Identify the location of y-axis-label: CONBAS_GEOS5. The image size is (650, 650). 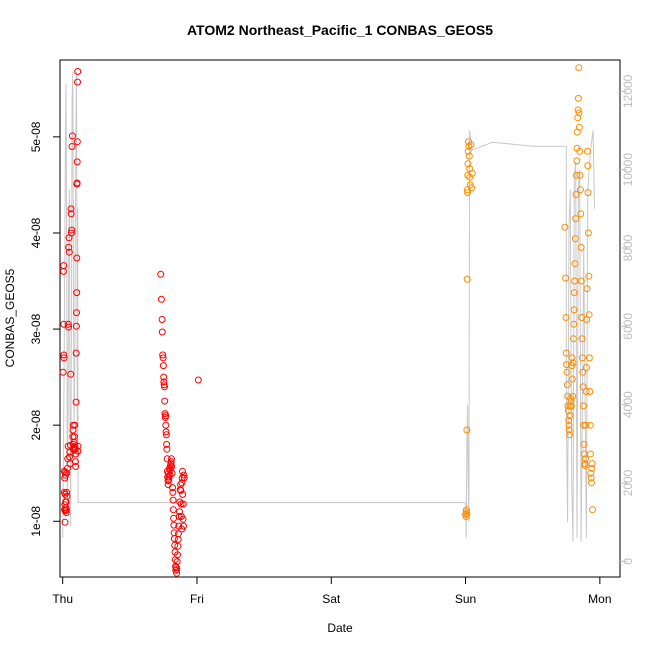
(10, 317).